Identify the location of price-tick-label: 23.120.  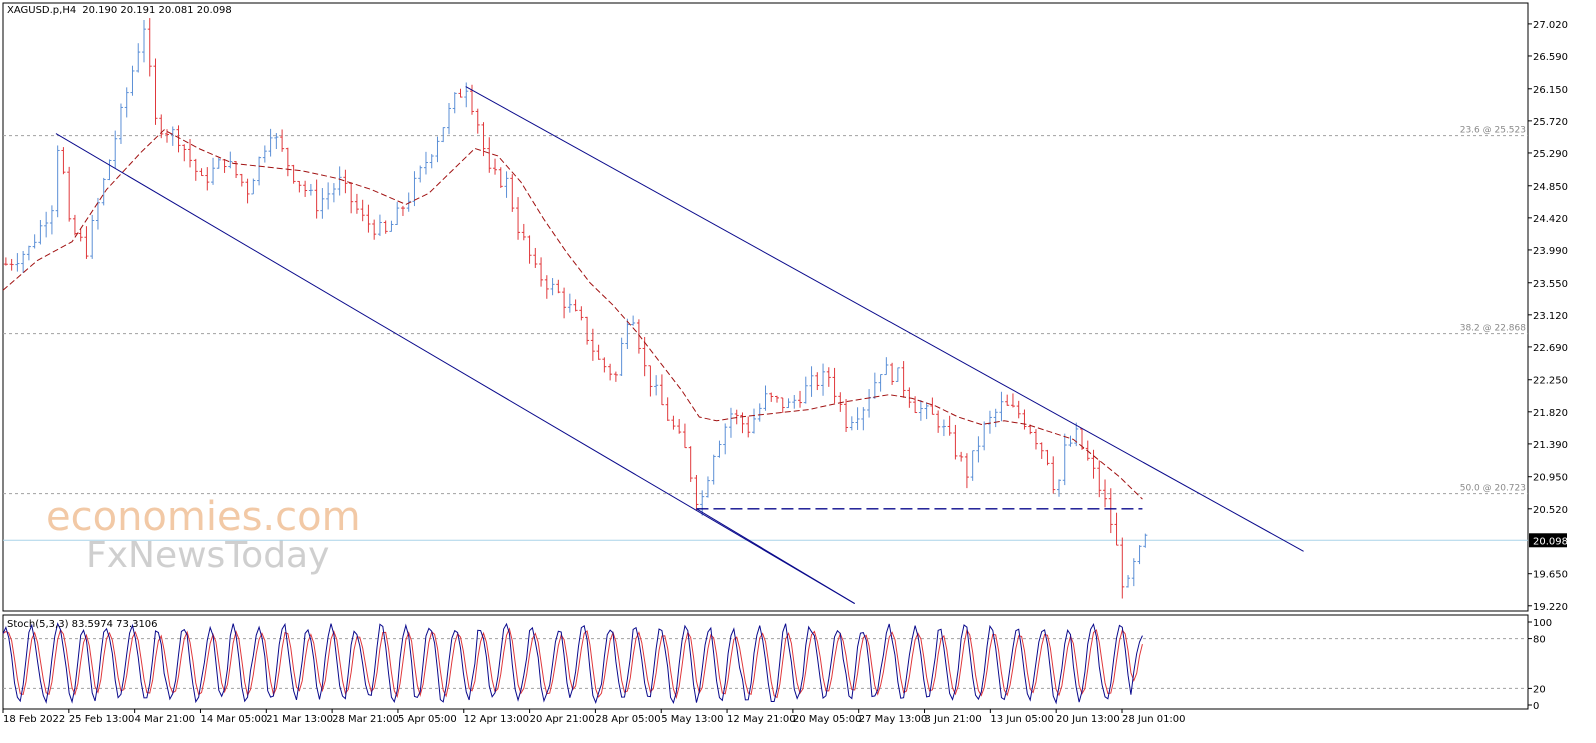
(1550, 316).